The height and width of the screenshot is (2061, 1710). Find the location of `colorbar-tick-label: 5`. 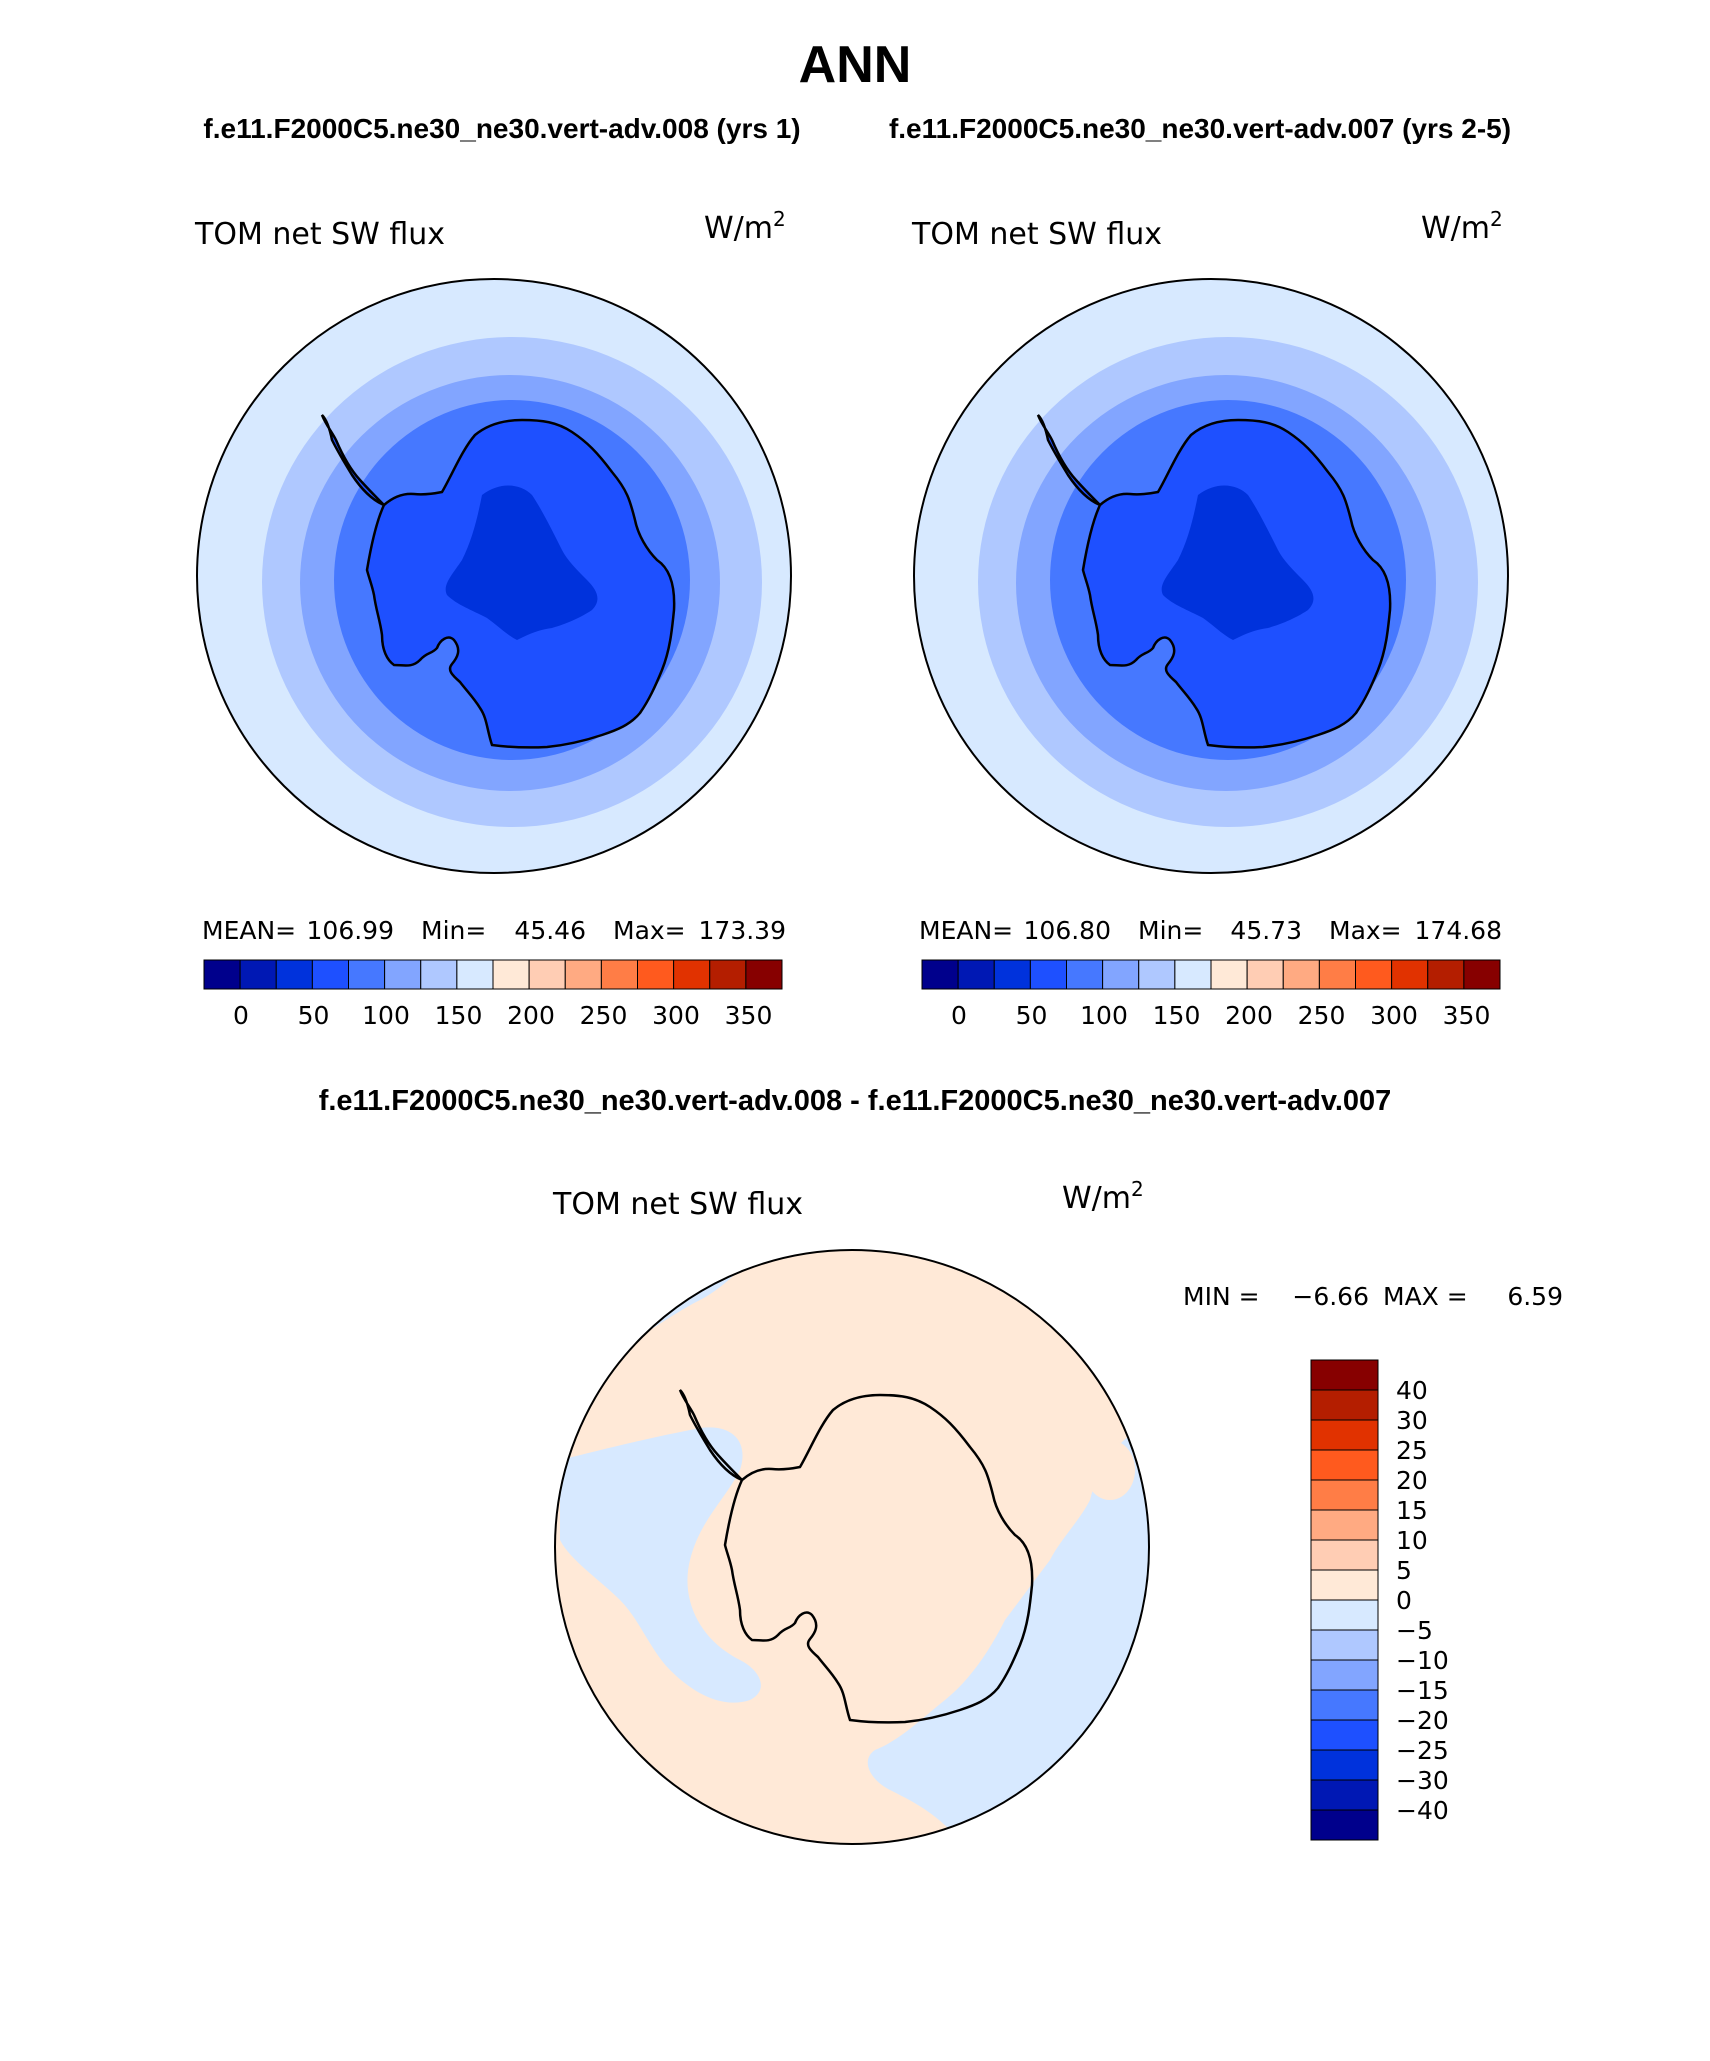

colorbar-tick-label: 5 is located at coordinates (1404, 1570).